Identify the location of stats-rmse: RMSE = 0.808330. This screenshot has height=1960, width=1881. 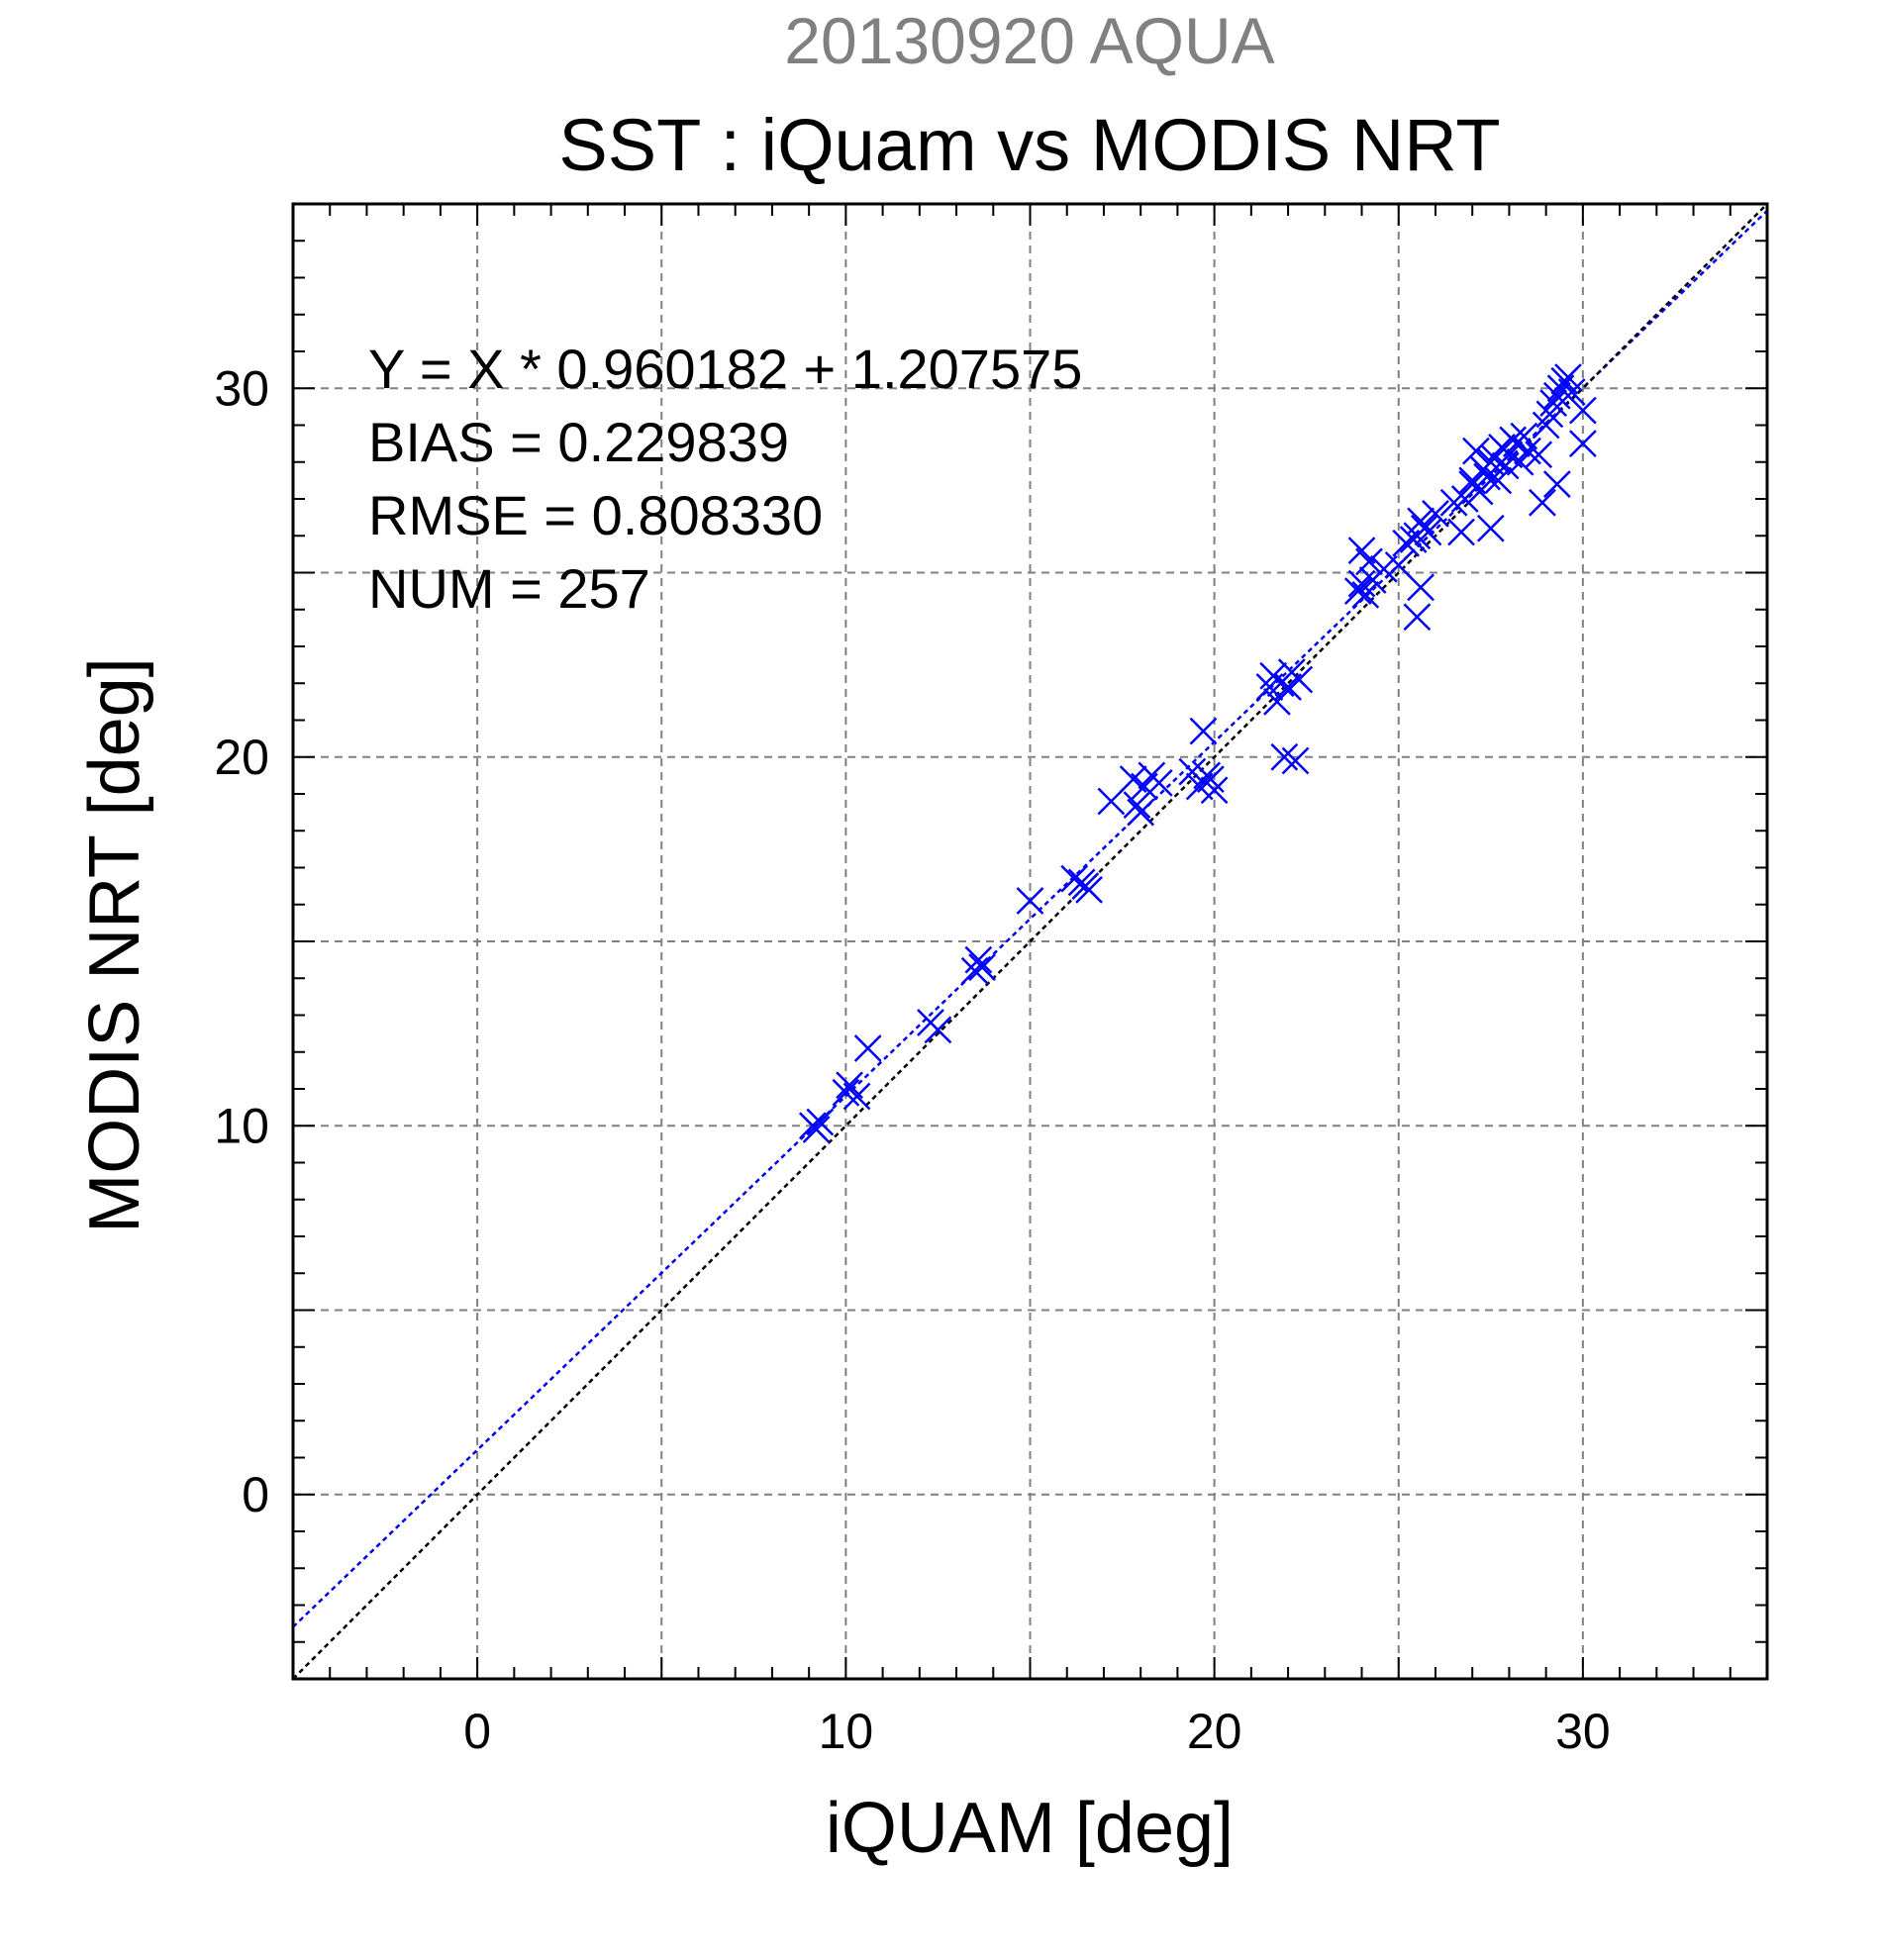
(595, 515).